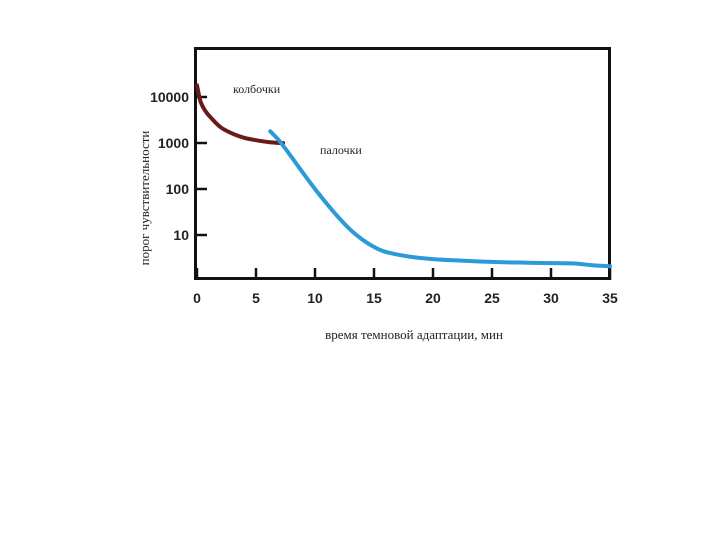 The width and height of the screenshot is (720, 540). What do you see at coordinates (433, 298) in the screenshot?
I see `x-tick-label: 20` at bounding box center [433, 298].